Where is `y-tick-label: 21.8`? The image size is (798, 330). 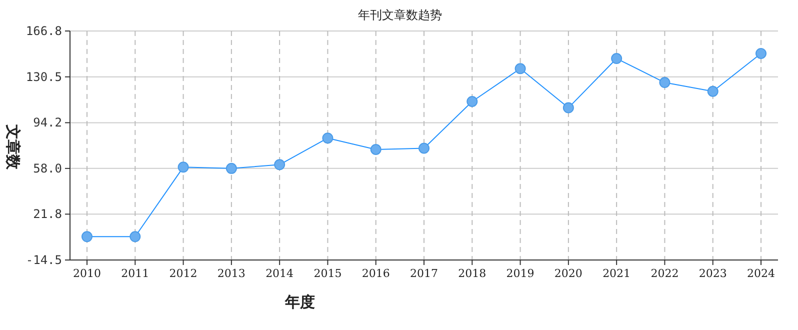 y-tick-label: 21.8 is located at coordinates (47, 214).